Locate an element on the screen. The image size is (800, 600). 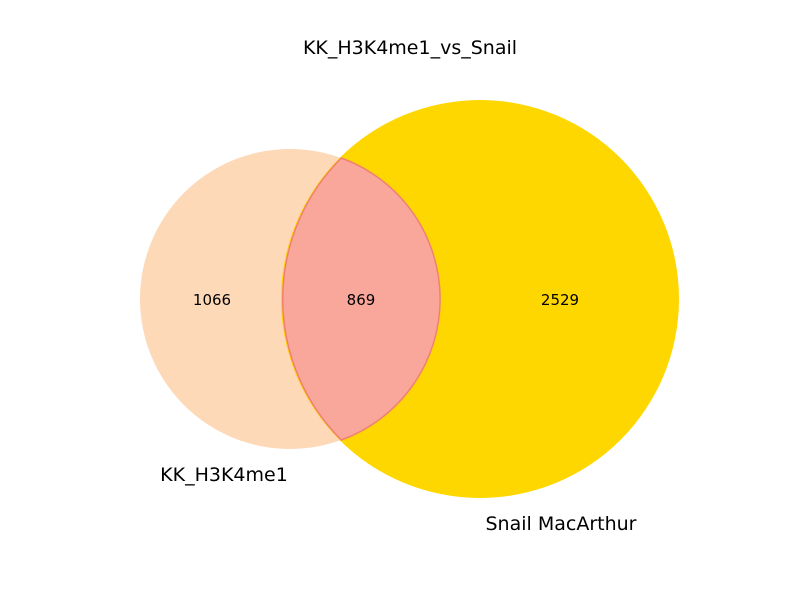
set-a-label: KK_H3K4me1 is located at coordinates (224, 475).